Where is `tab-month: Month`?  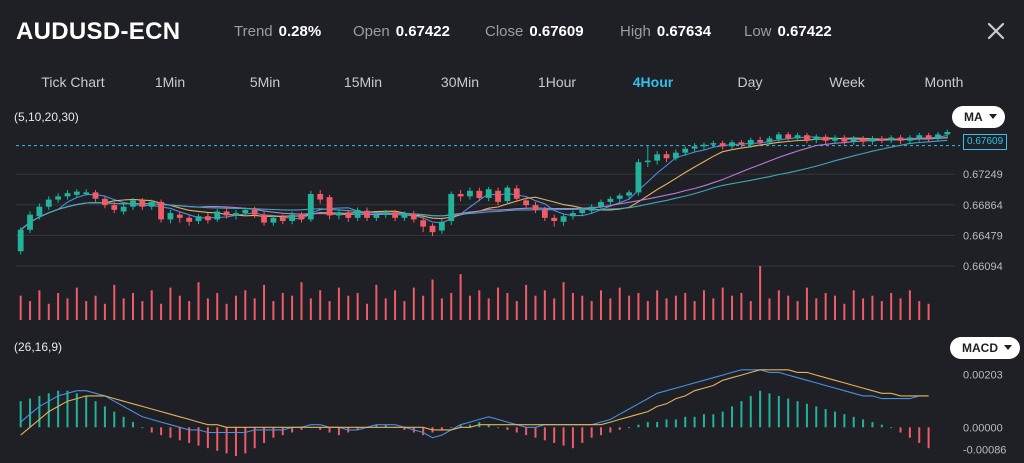
tab-month: Month is located at coordinates (944, 82).